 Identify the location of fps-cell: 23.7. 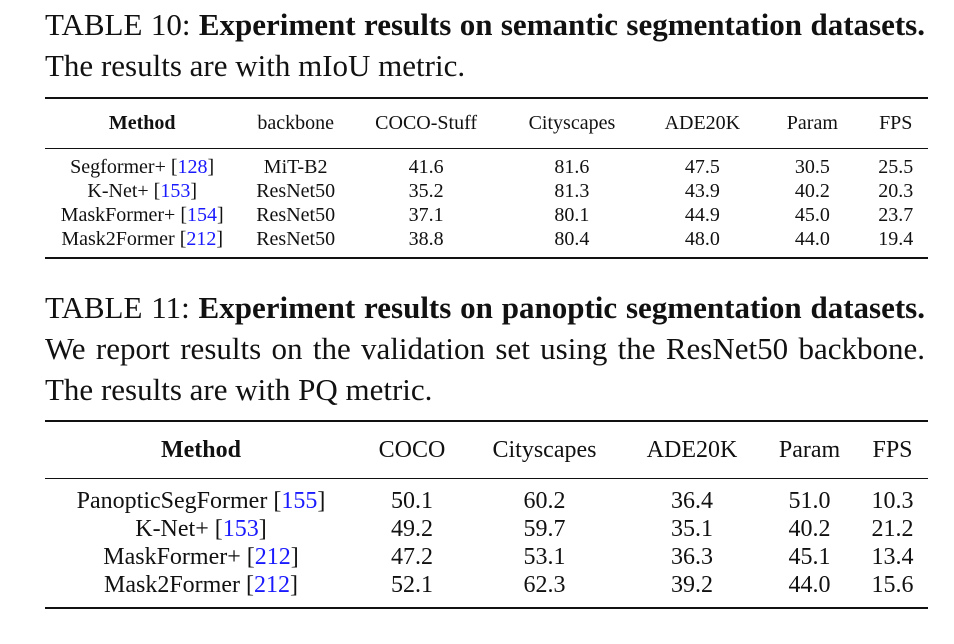
(896, 215).